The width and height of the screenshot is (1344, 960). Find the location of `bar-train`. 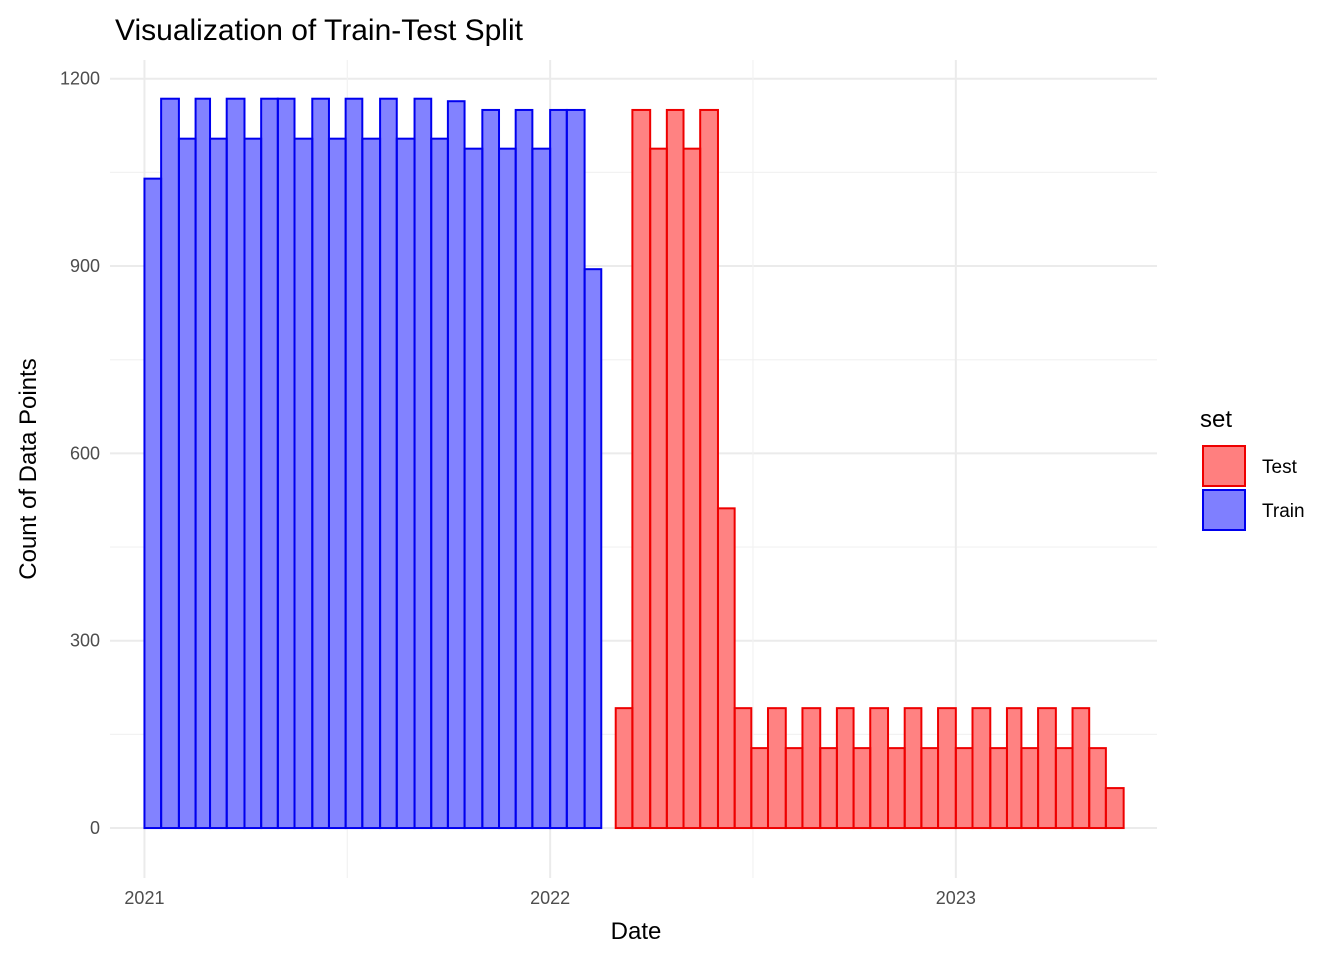

bar-train is located at coordinates (593, 549).